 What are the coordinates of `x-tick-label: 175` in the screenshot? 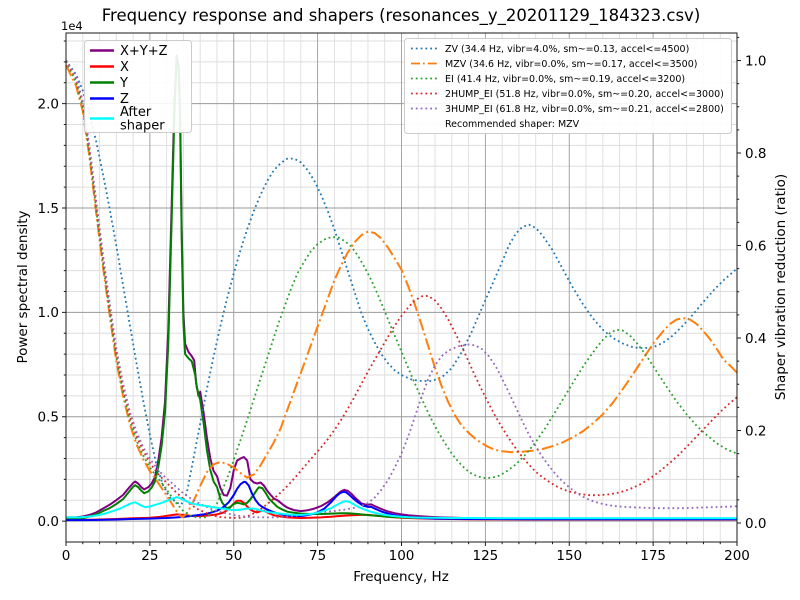 It's located at (653, 556).